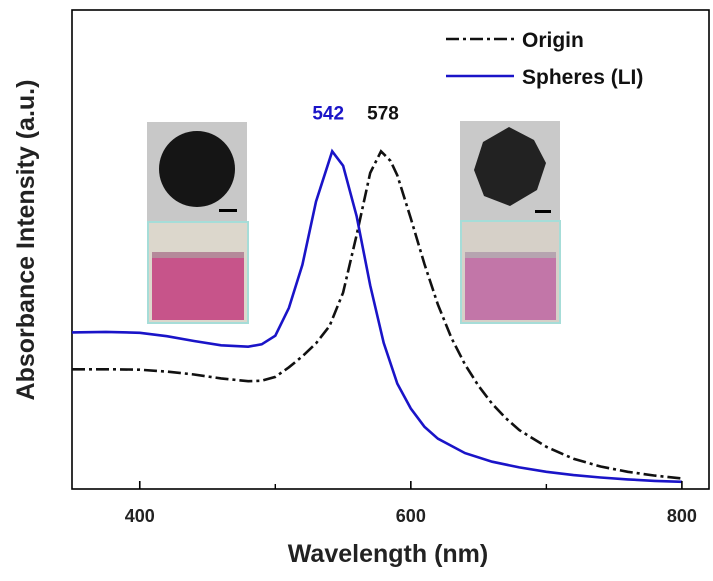 The height and width of the screenshot is (581, 713). I want to click on x-tick-label-800: 800, so click(682, 516).